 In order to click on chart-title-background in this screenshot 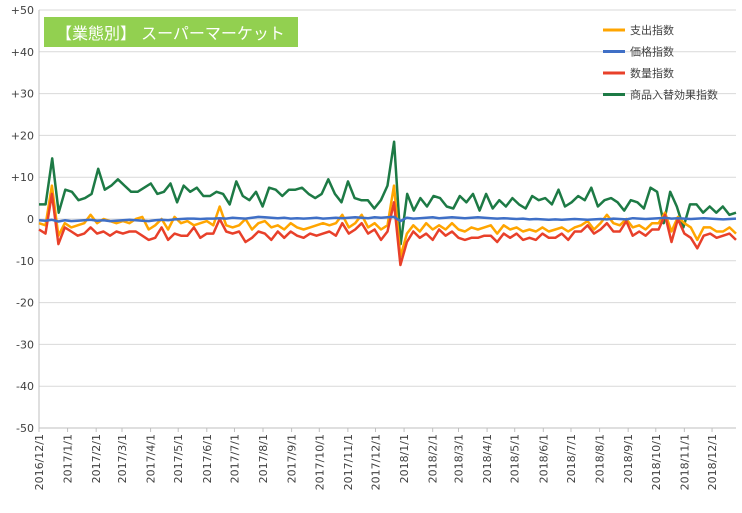, I will do `click(171, 32)`.